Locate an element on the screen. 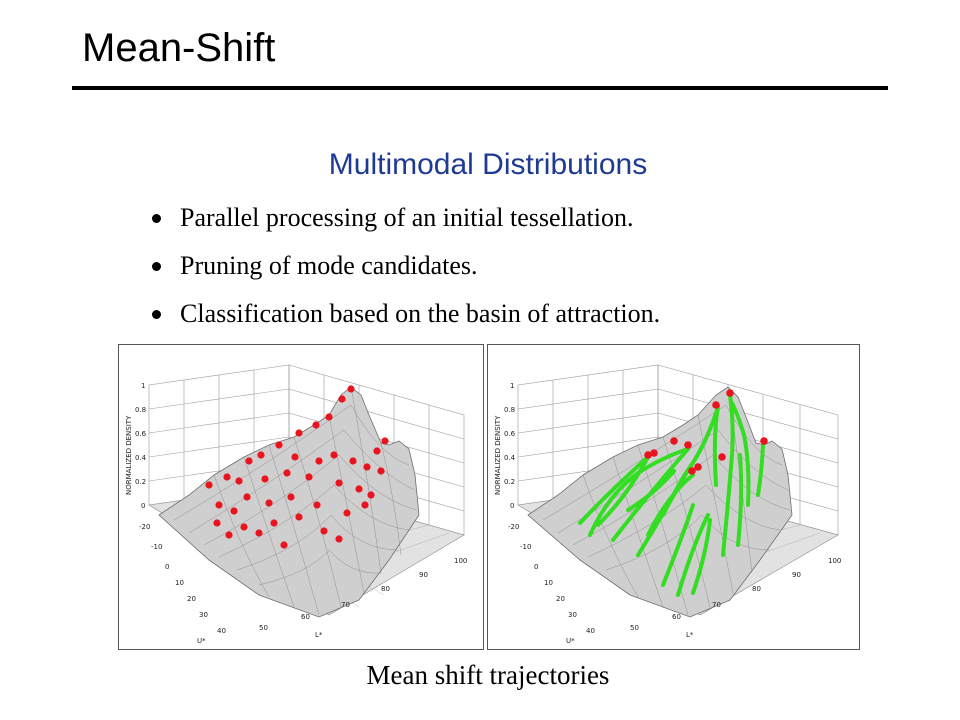 This screenshot has width=960, height=720. title-underline is located at coordinates (480, 88).